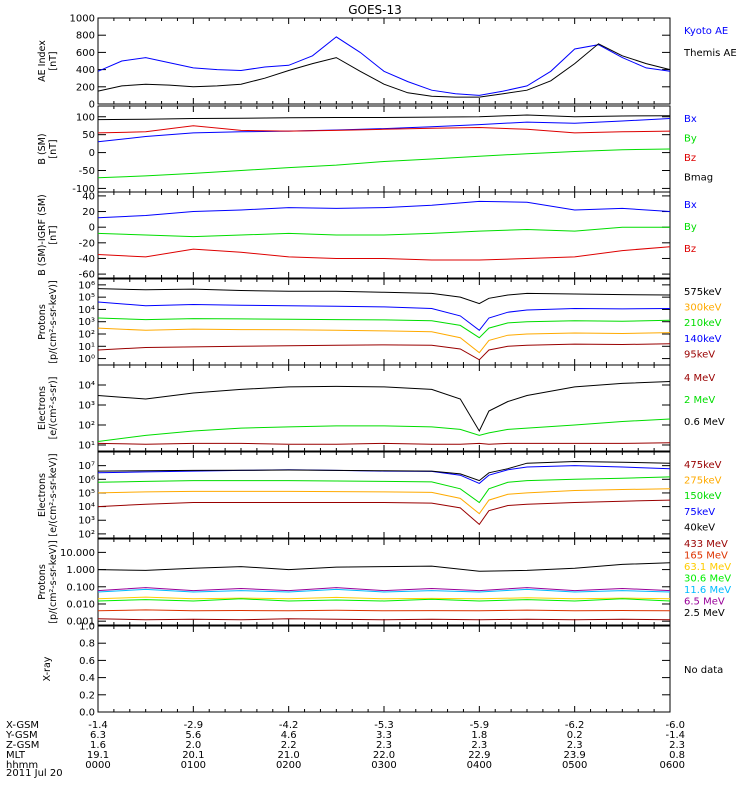 This screenshot has width=750, height=800. What do you see at coordinates (289, 745) in the screenshot?
I see `orbit-row-value: 2.2` at bounding box center [289, 745].